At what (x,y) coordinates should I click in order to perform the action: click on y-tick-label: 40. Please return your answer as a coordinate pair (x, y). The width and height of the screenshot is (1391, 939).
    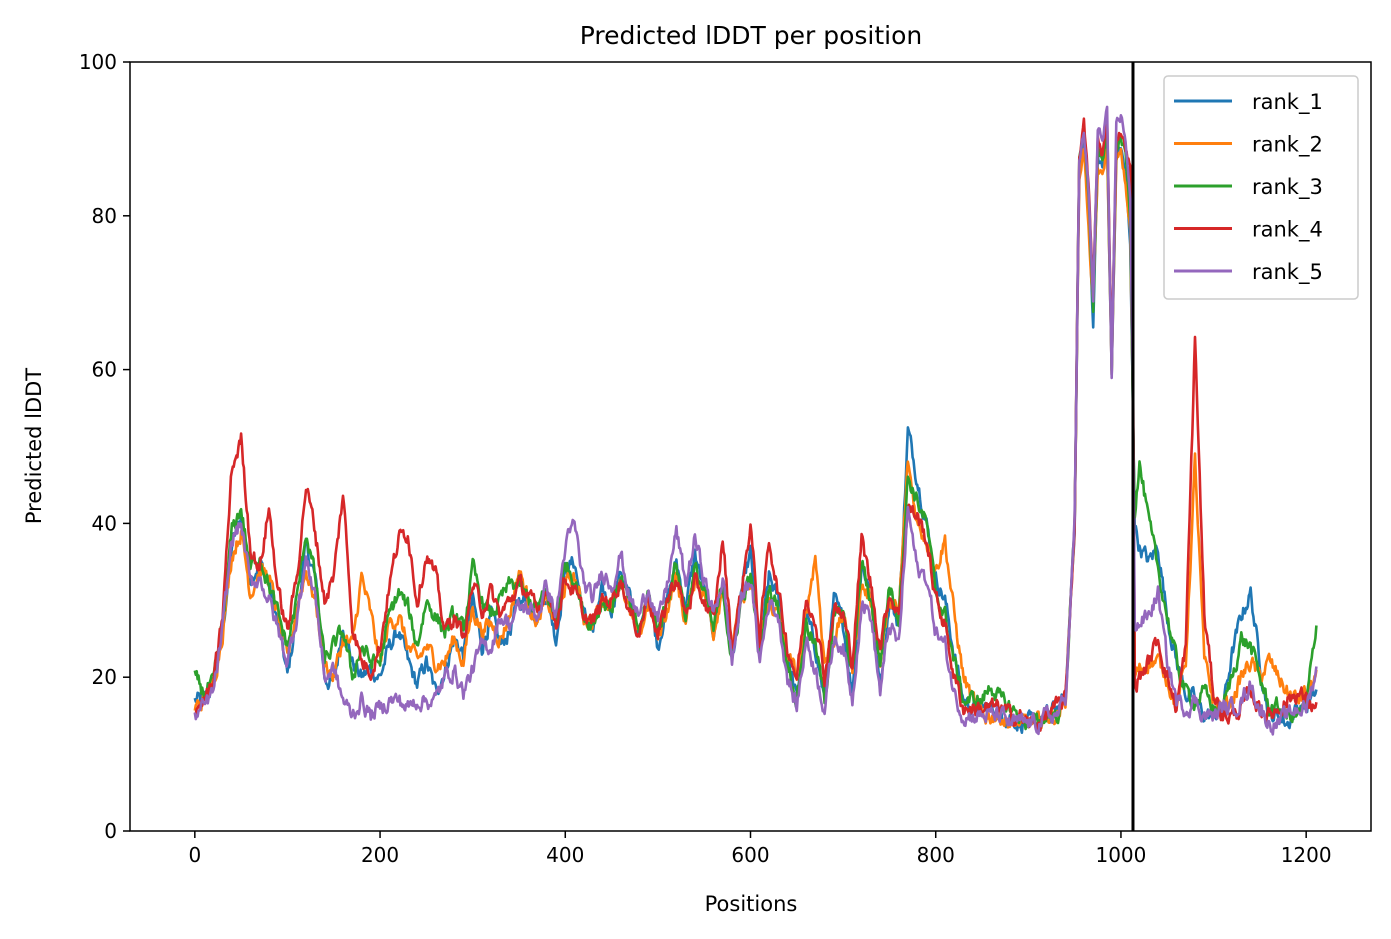
    Looking at the image, I should click on (104, 523).